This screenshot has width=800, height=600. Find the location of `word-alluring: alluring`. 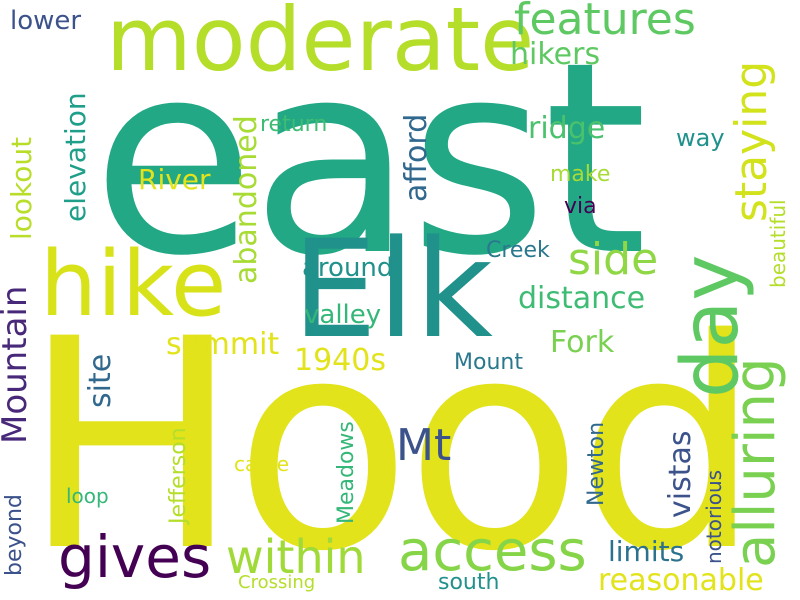

word-alluring: alluring is located at coordinates (755, 462).